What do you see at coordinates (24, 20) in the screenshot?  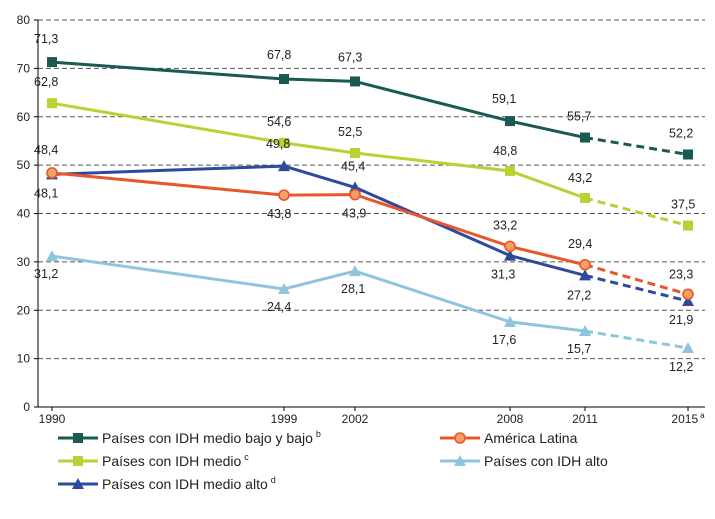 I see `y-tick-label: 80` at bounding box center [24, 20].